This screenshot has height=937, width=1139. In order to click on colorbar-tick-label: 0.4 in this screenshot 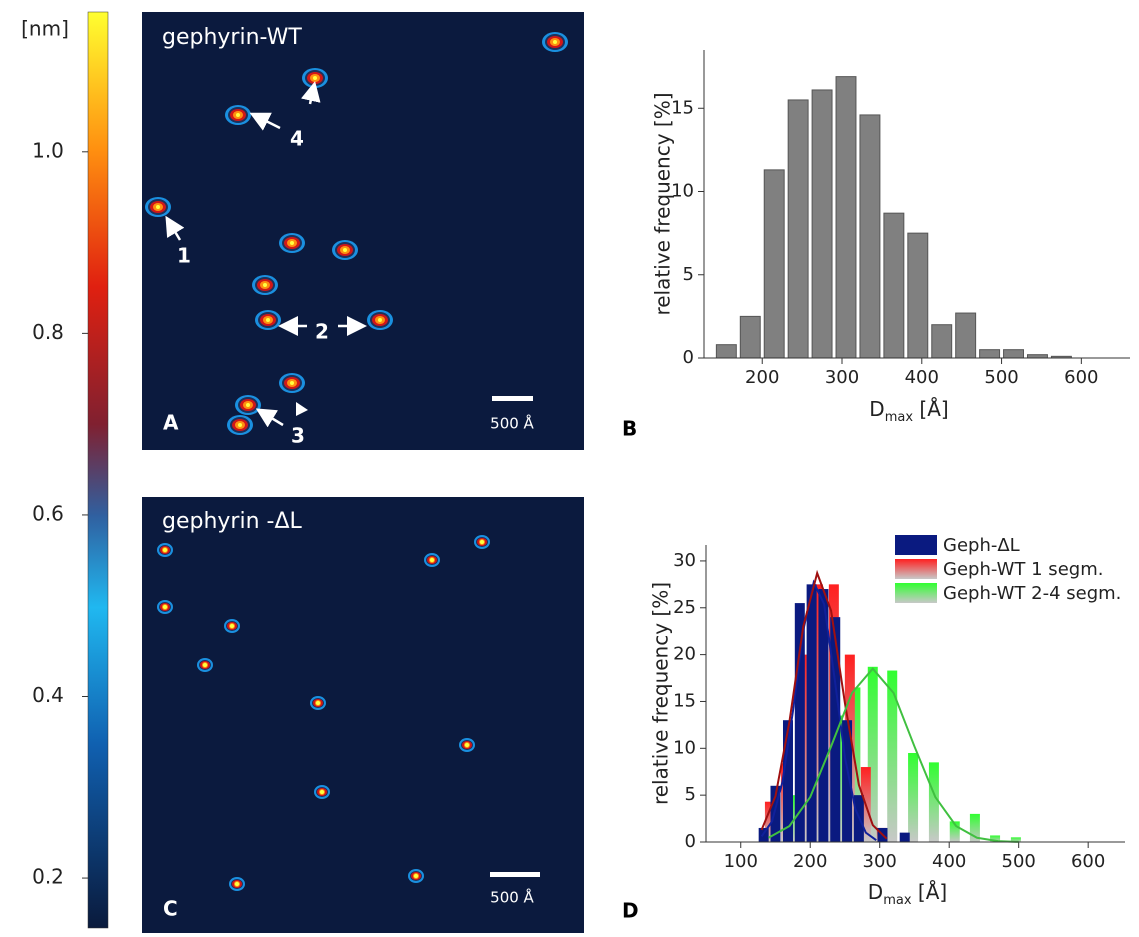, I will do `click(48, 695)`.